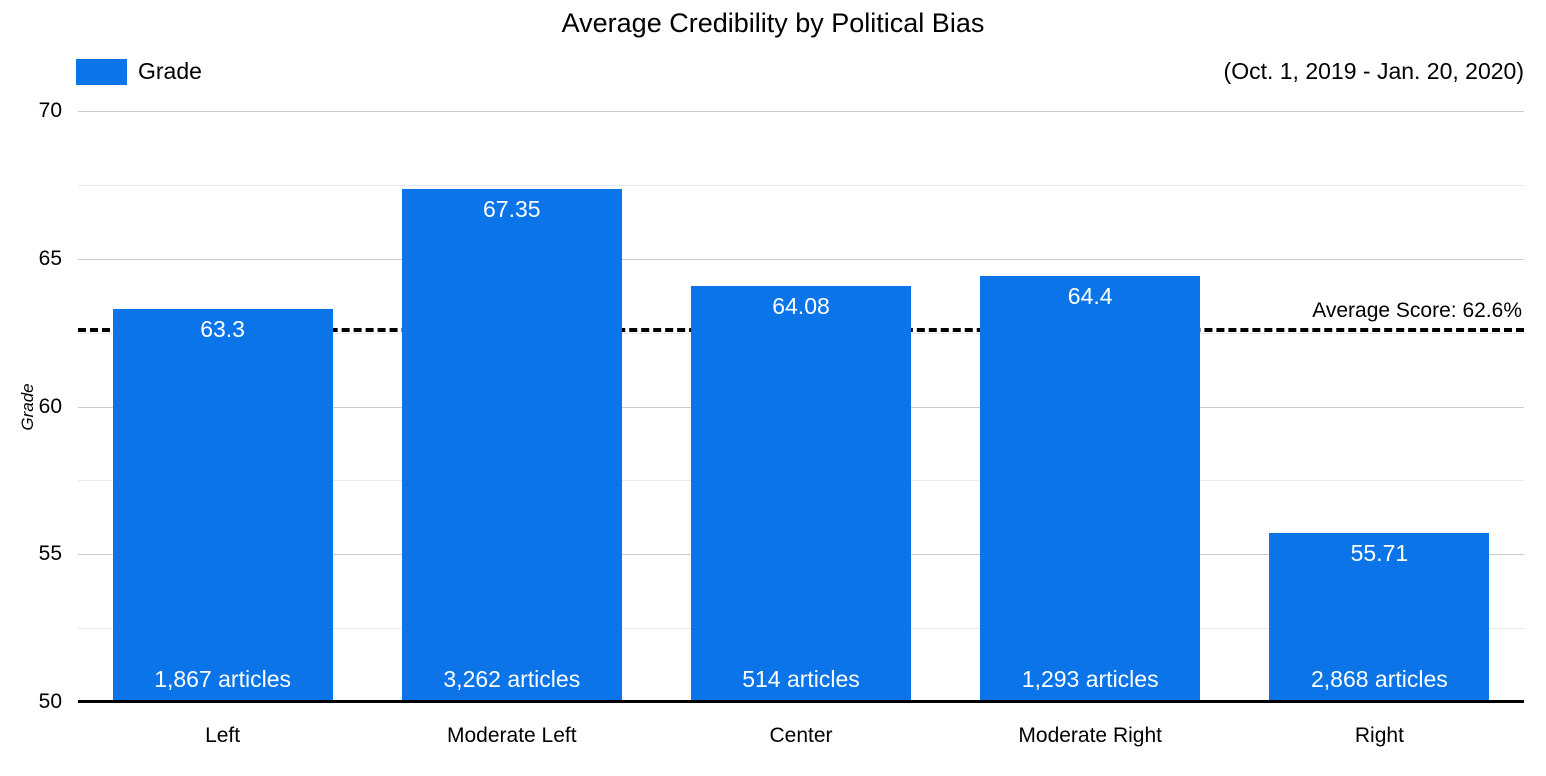 The width and height of the screenshot is (1546, 776). What do you see at coordinates (1090, 489) in the screenshot?
I see `bar-moderate-right: 64.4 1,293 articles` at bounding box center [1090, 489].